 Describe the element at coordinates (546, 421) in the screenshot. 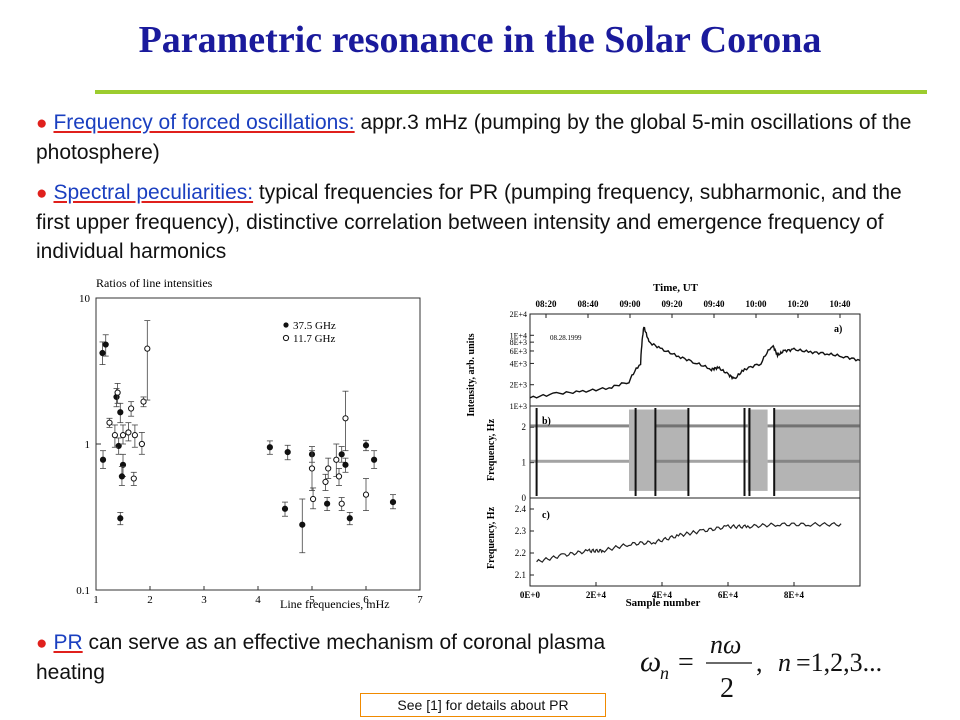

I see `panel-b-label: b)` at that location.